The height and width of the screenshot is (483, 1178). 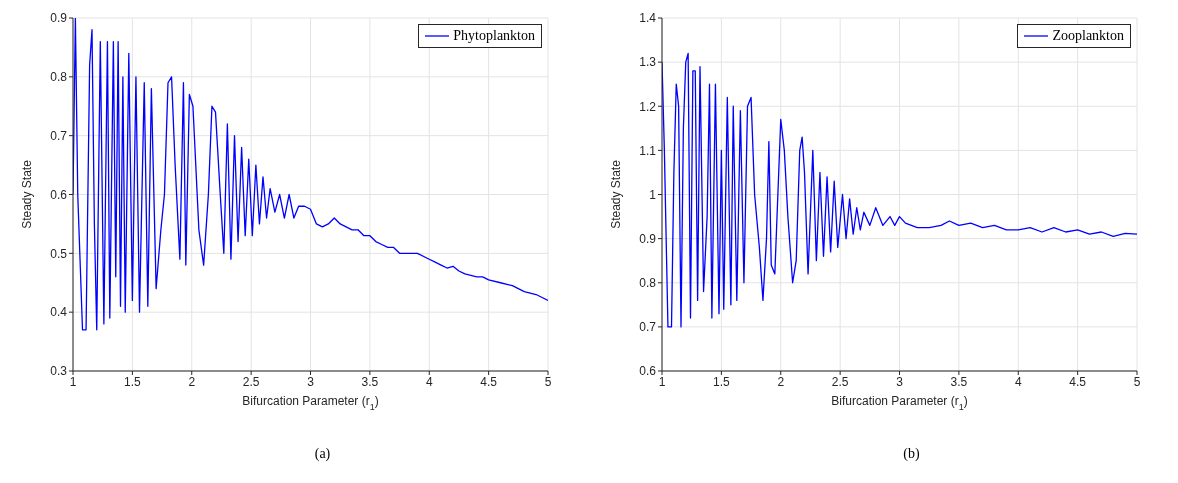 What do you see at coordinates (648, 150) in the screenshot?
I see `y-tick-label: 1.1` at bounding box center [648, 150].